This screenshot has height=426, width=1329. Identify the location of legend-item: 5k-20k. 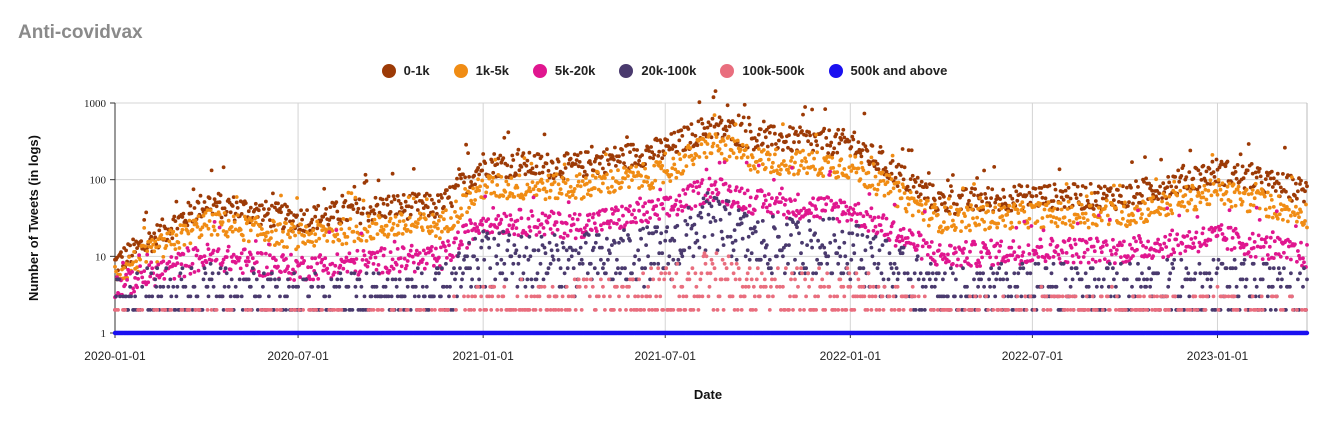
(563, 70).